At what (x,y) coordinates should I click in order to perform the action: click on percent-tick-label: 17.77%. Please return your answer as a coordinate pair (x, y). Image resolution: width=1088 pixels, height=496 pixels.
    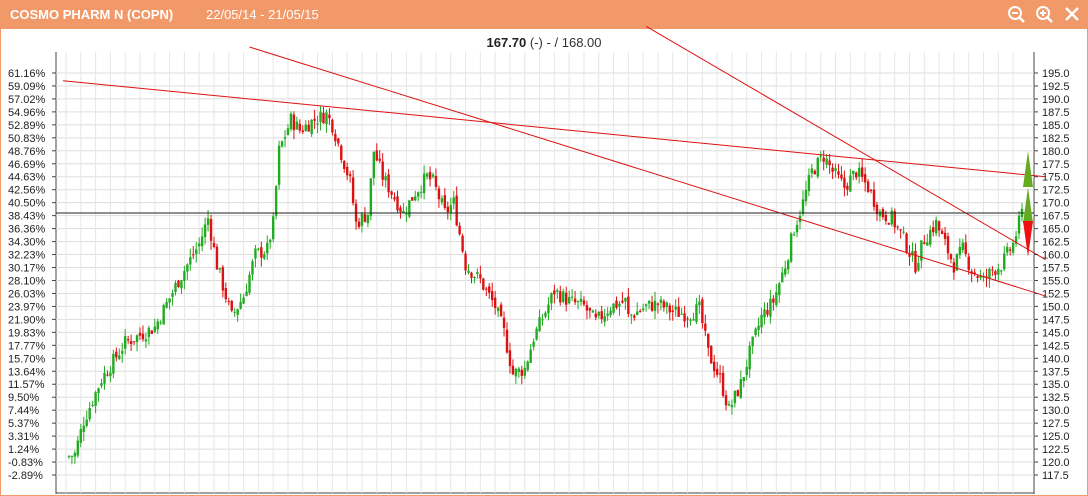
    Looking at the image, I should click on (27, 346).